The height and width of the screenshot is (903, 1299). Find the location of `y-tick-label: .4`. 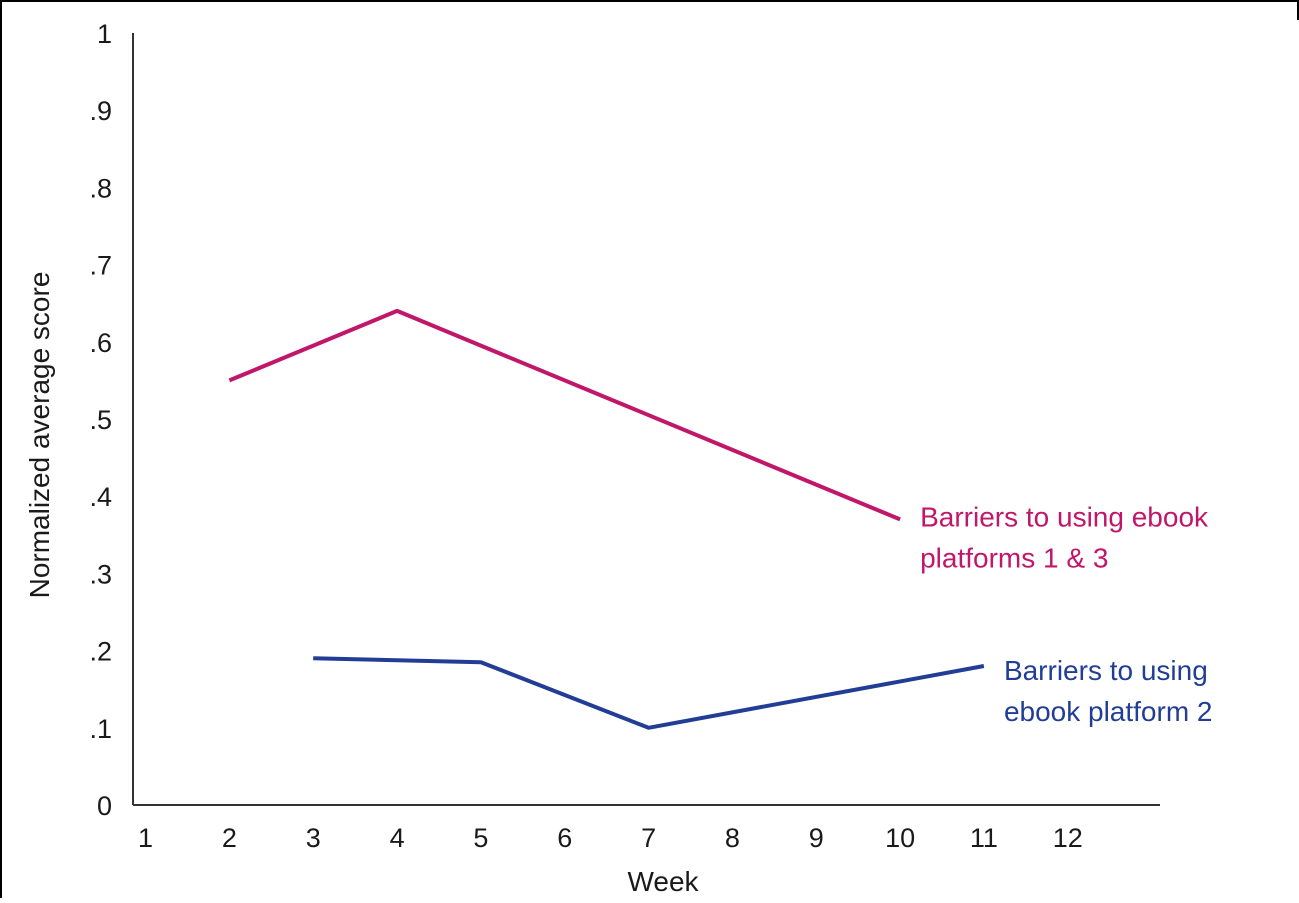

y-tick-label: .4 is located at coordinates (100, 497).